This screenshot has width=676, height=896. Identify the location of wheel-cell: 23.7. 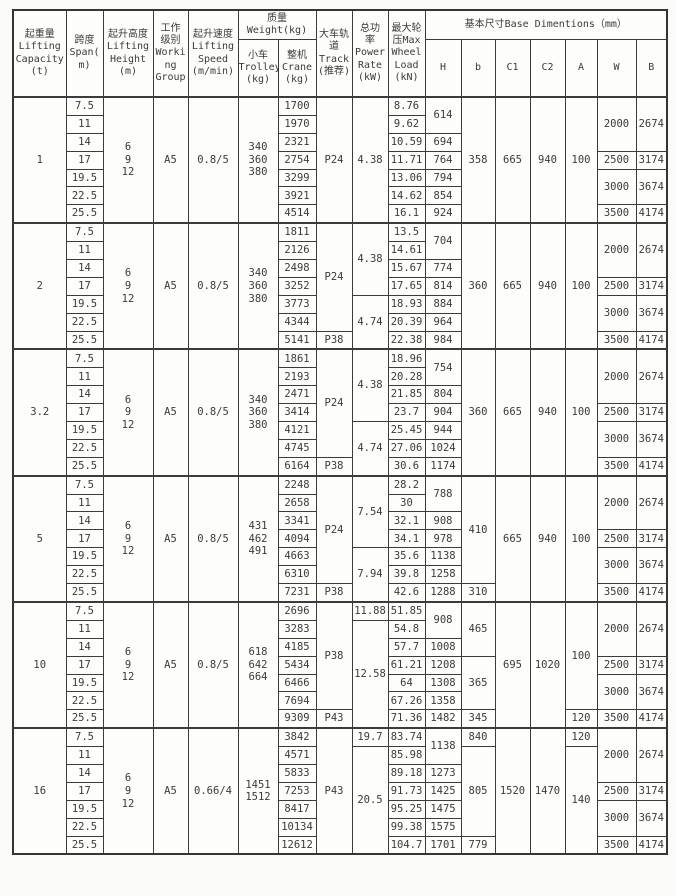
(406, 413).